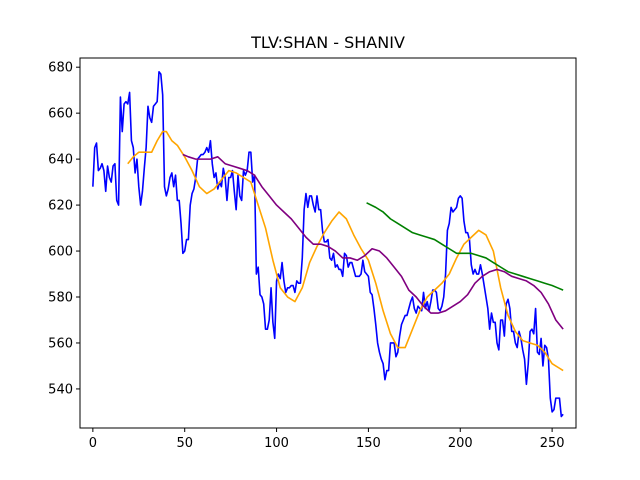 This screenshot has width=640, height=480. I want to click on y-tick-label: 680, so click(60, 68).